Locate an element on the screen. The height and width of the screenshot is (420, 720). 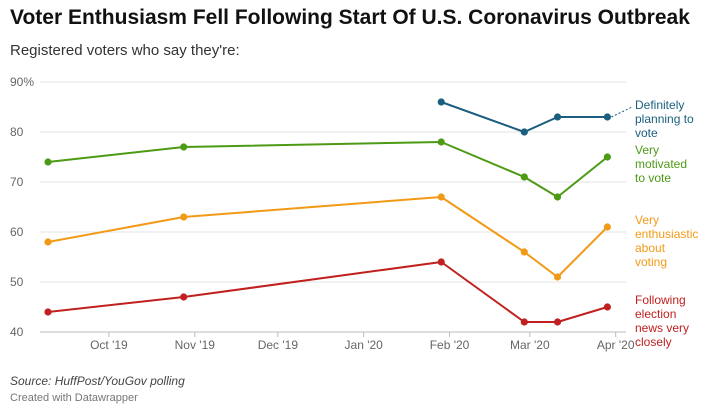
label-connector is located at coordinates (622, 112).